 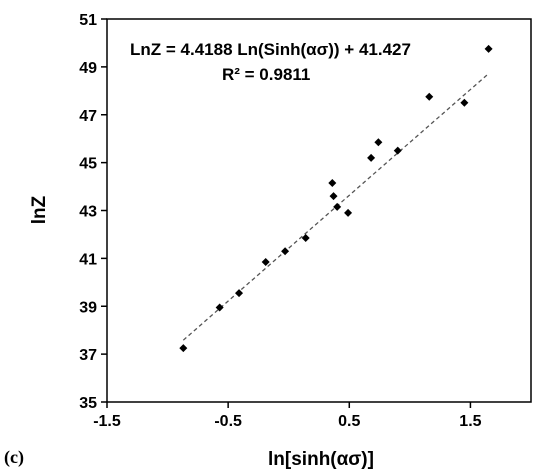 I want to click on x-axis-title: ln[sinh(ασ)], so click(x=321, y=459).